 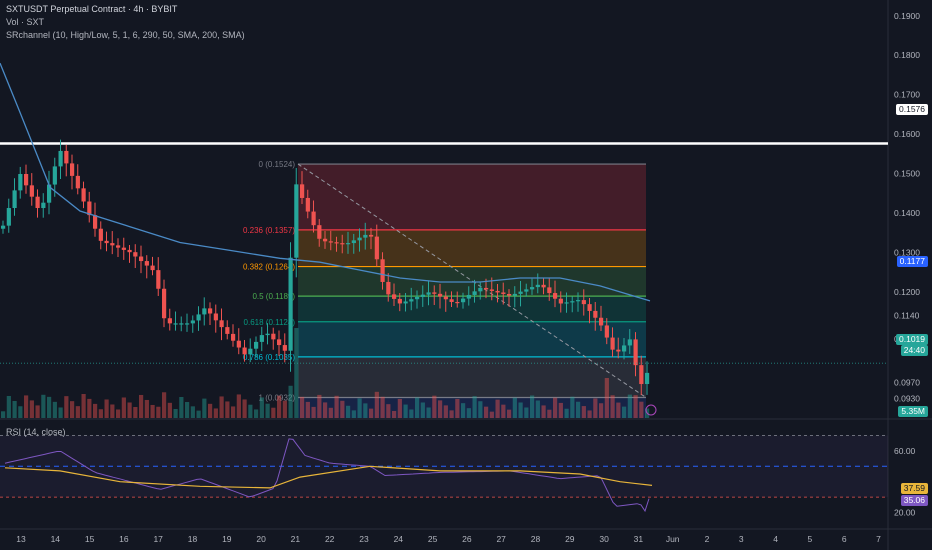 What do you see at coordinates (36, 432) in the screenshot?
I see `rsi-legend: RSI (14, close)` at bounding box center [36, 432].